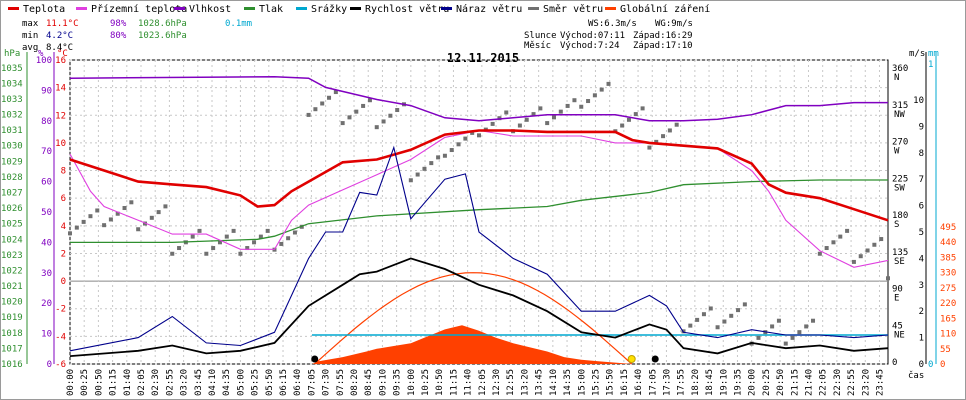 This screenshot has height=400, width=966. Describe the element at coordinates (582, 382) in the screenshot. I see `time-tick: 15:00` at that location.